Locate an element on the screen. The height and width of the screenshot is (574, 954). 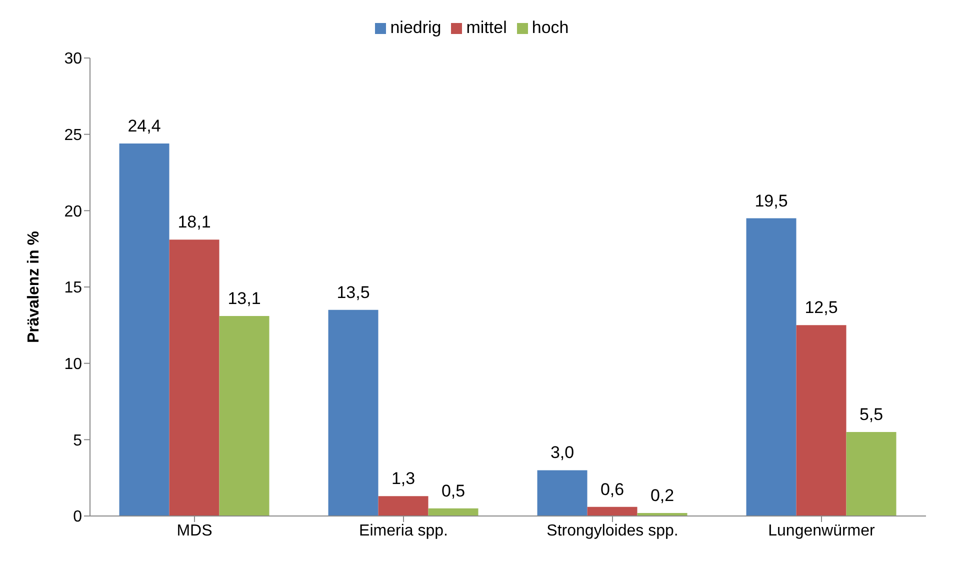
y-tick-label: 5 is located at coordinates (77, 441).